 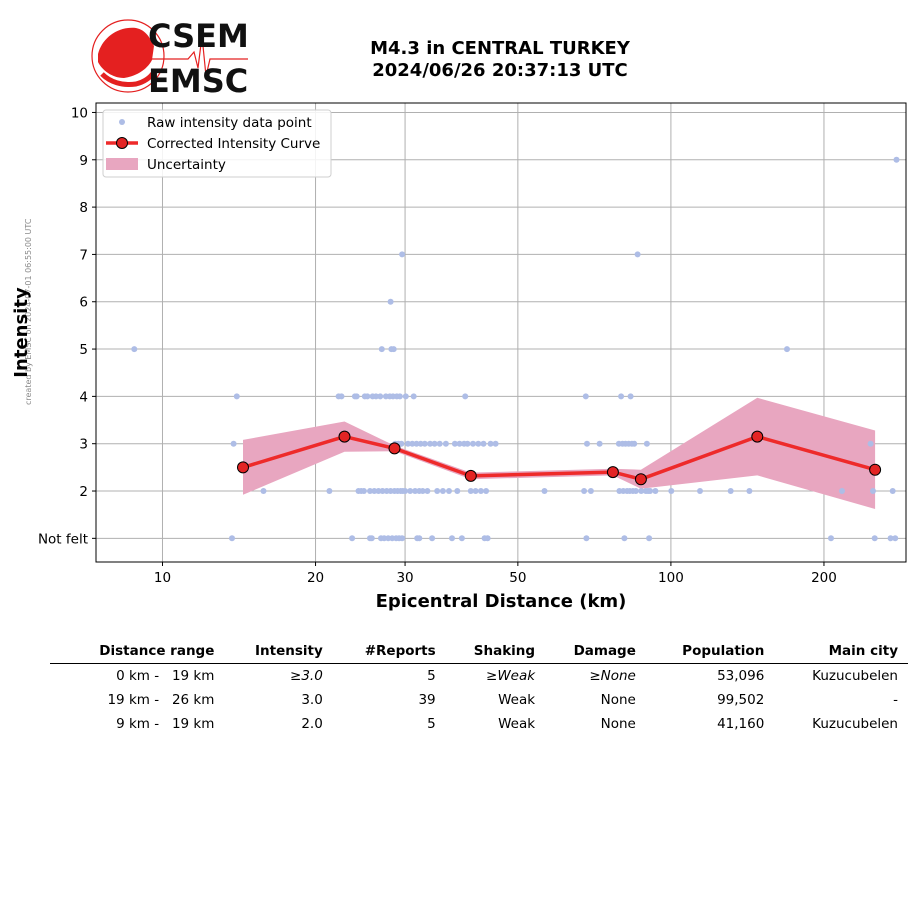 What do you see at coordinates (389, 652) in the screenshot?
I see `col-reports: #Reports` at bounding box center [389, 652].